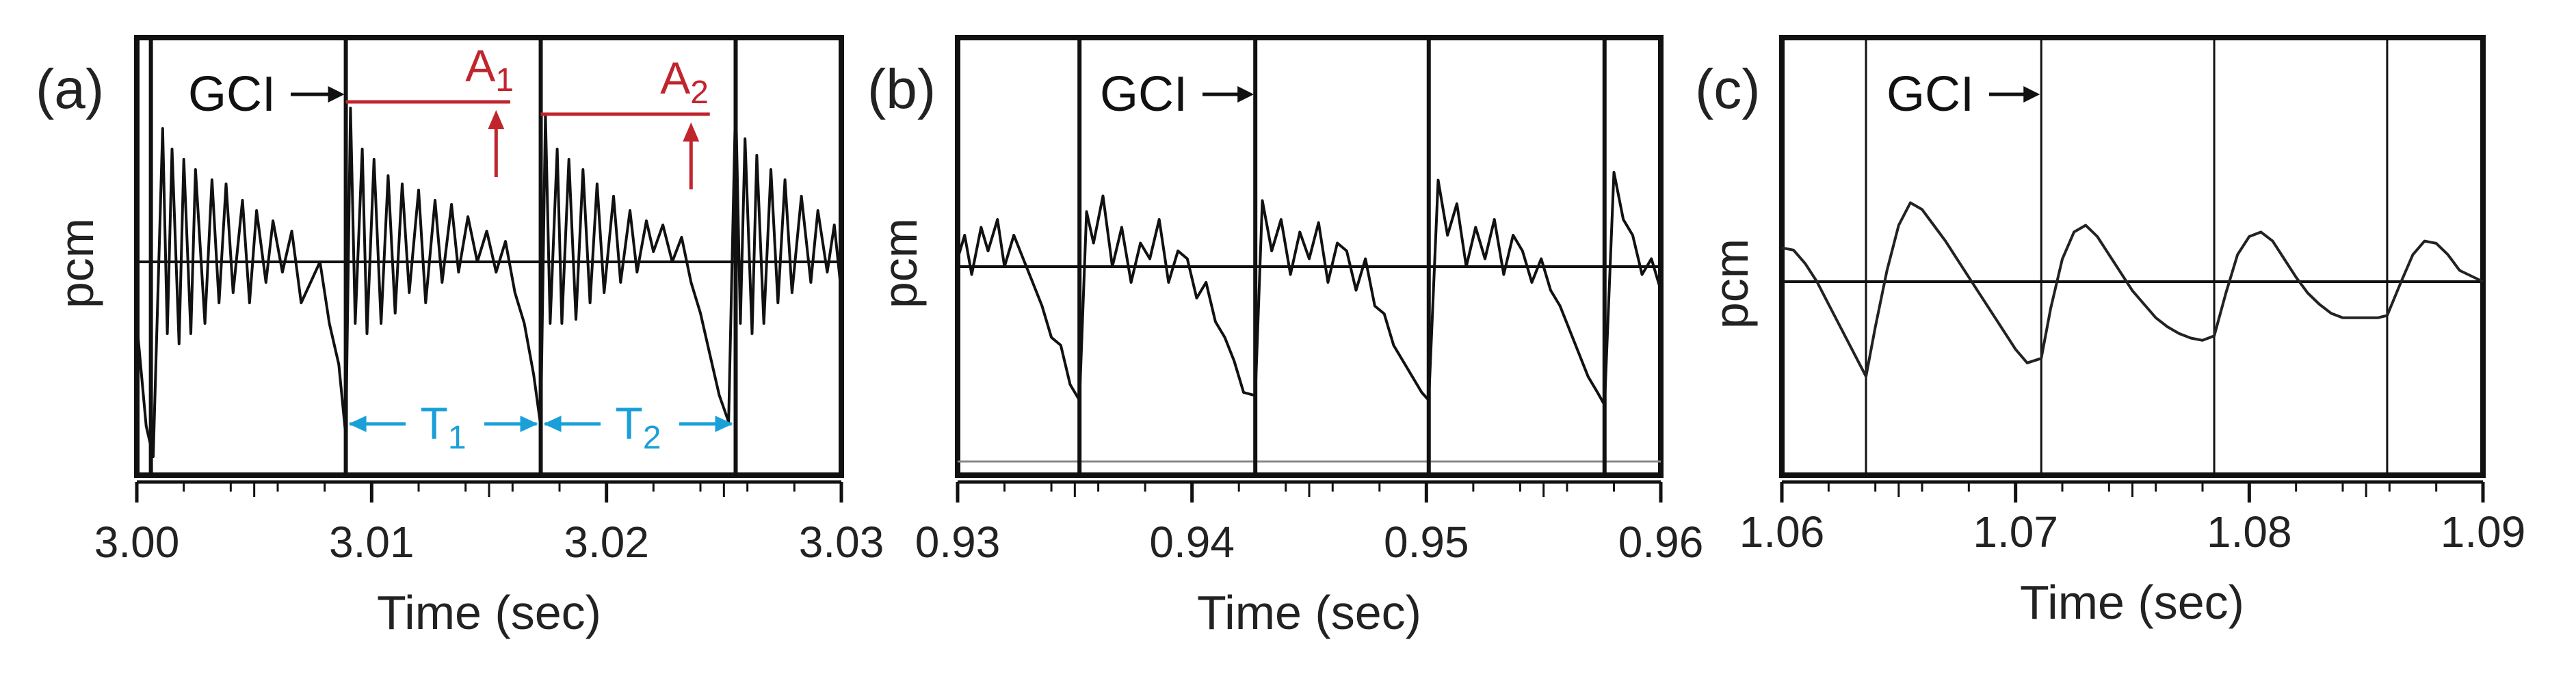 The width and height of the screenshot is (2576, 683). I want to click on period-subscript: 1, so click(457, 438).